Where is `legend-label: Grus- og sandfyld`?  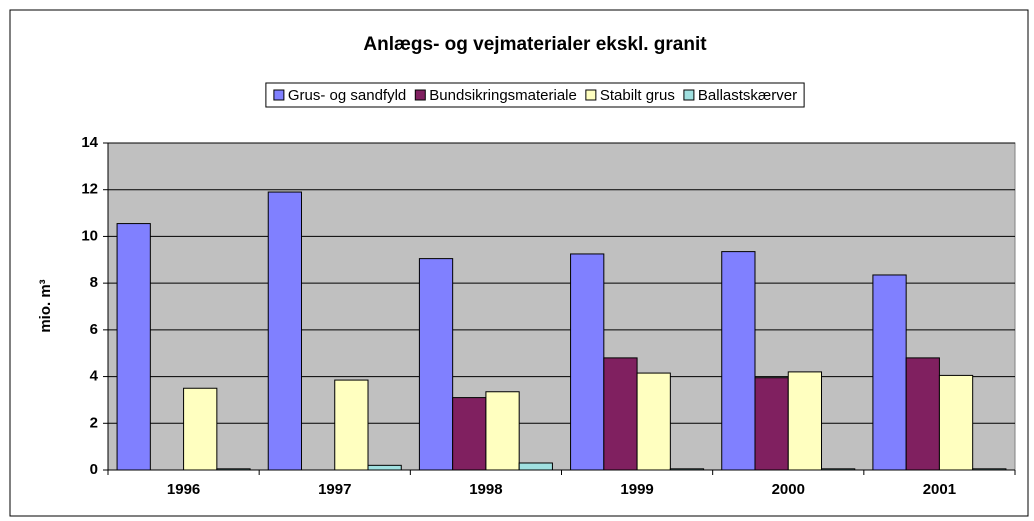
legend-label: Grus- og sandfyld is located at coordinates (347, 95).